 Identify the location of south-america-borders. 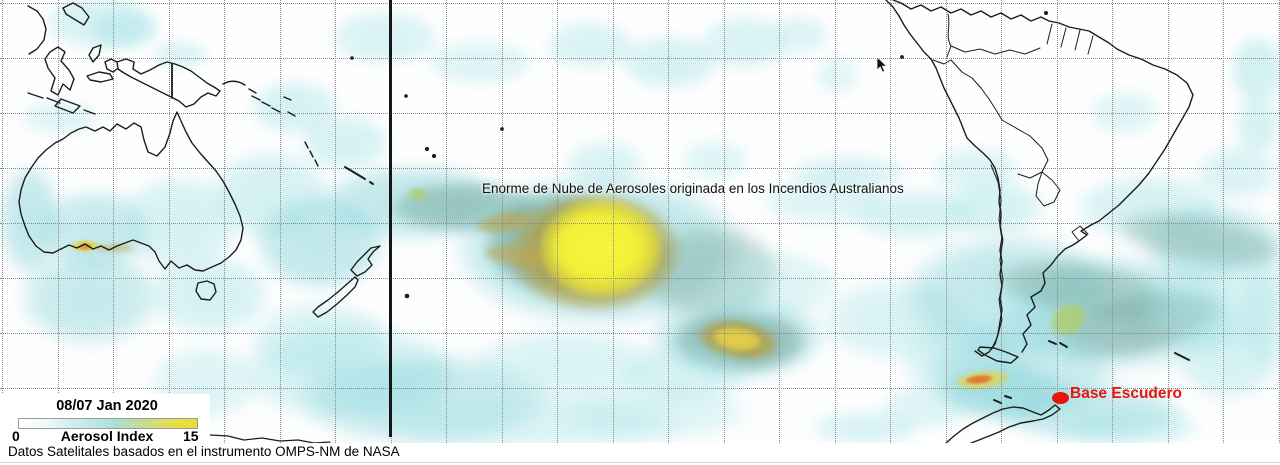
(1013, 182).